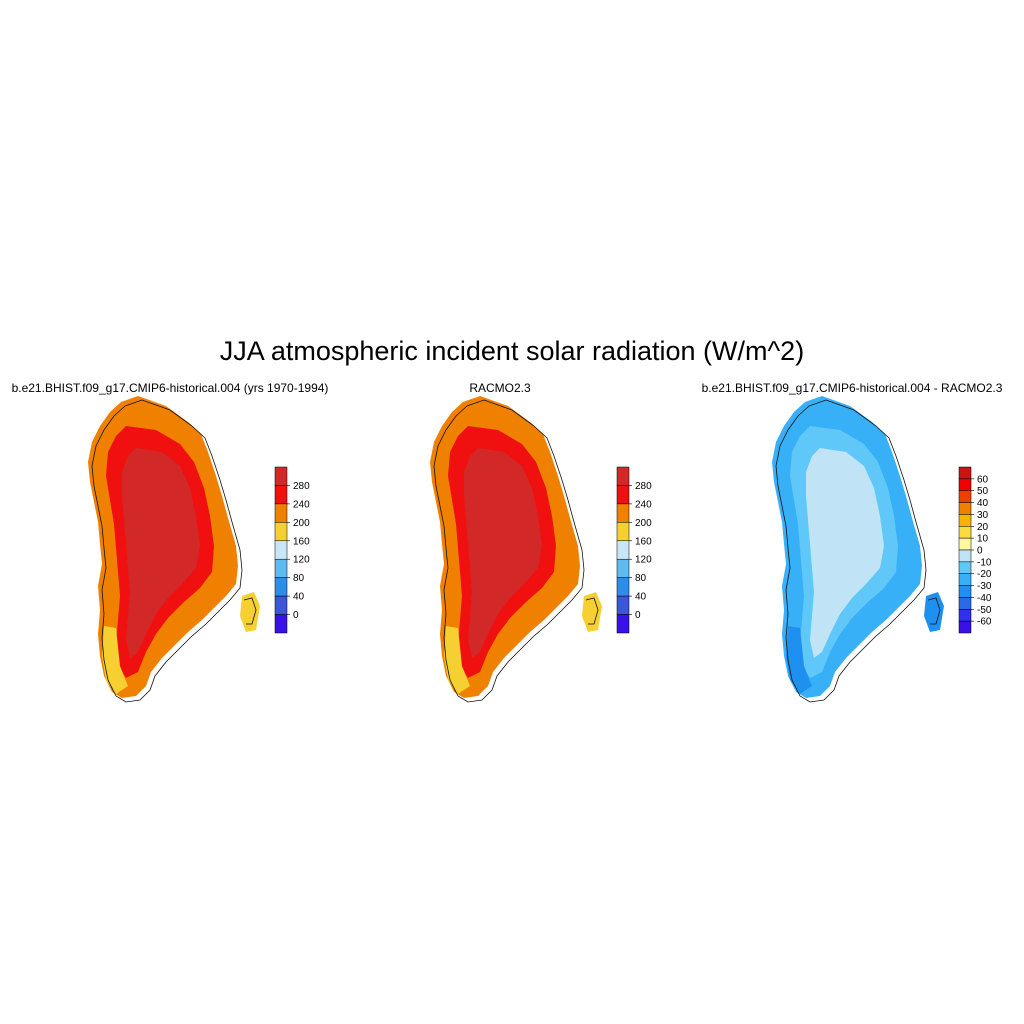  What do you see at coordinates (984, 586) in the screenshot?
I see `colorbar-tick-label: -30` at bounding box center [984, 586].